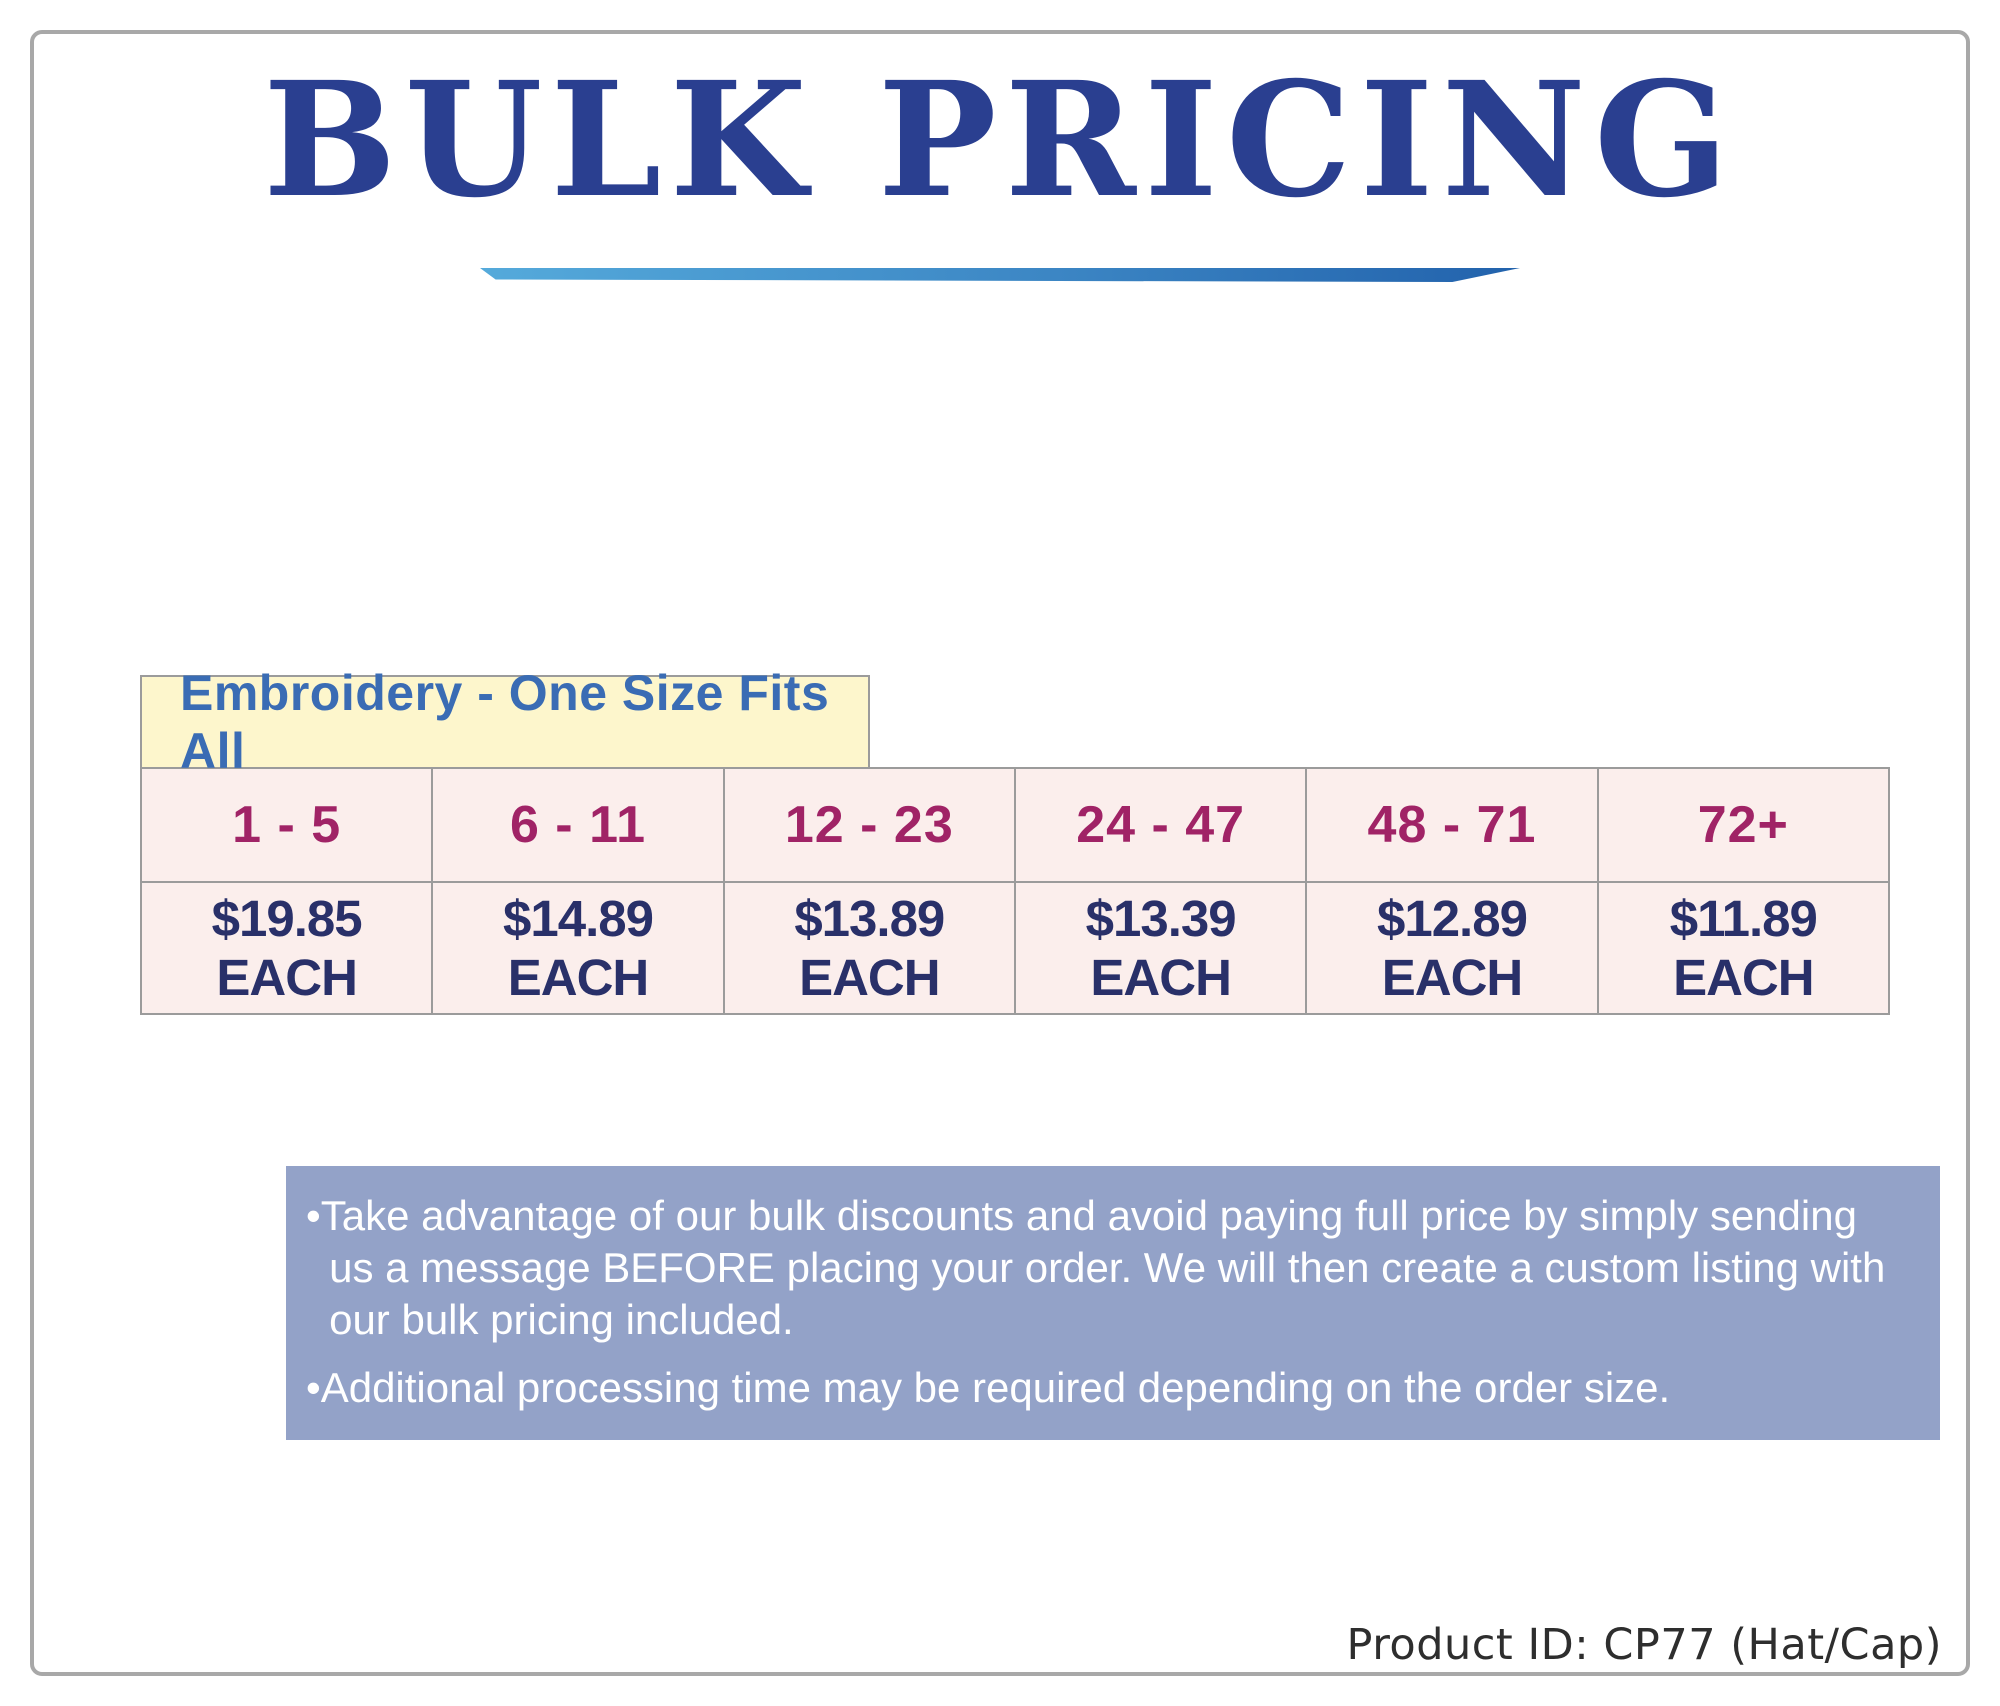 The width and height of the screenshot is (2000, 1706). Describe the element at coordinates (1000, 275) in the screenshot. I see `title-underline-swoosh` at that location.